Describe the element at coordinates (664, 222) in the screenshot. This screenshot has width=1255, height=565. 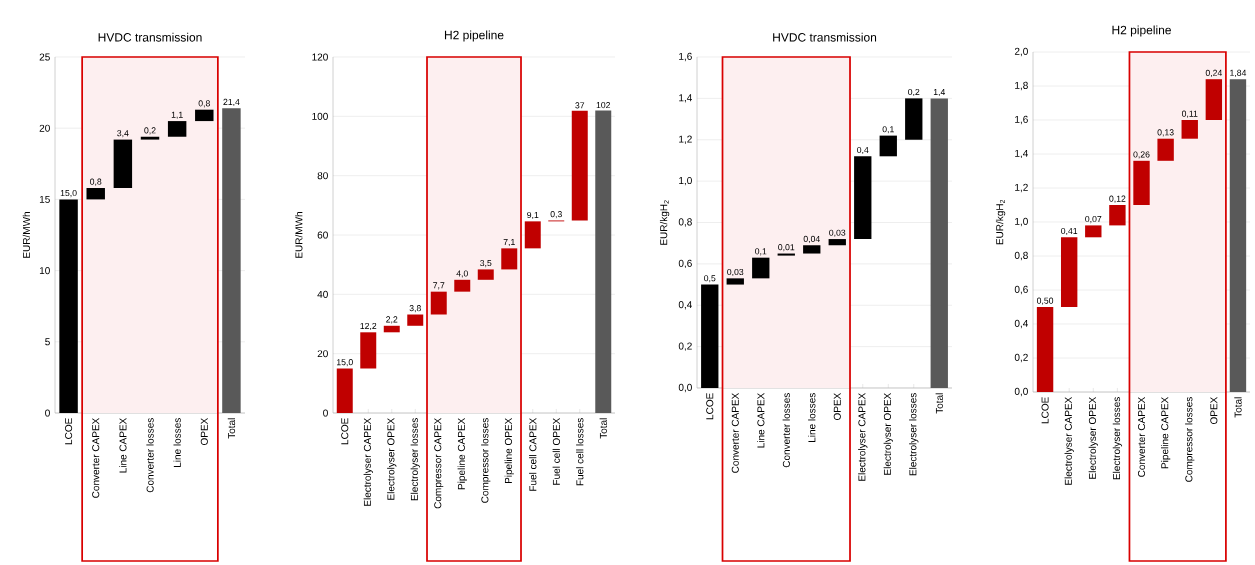
I see `y-axis-title: EUR/kgH$_{2}$` at that location.